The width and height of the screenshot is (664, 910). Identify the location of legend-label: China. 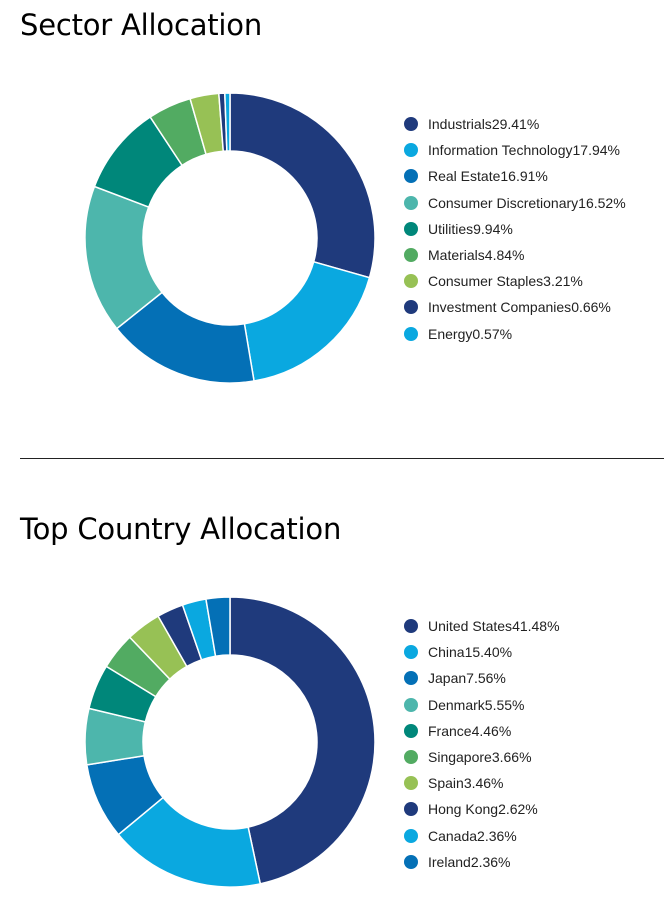
(446, 652).